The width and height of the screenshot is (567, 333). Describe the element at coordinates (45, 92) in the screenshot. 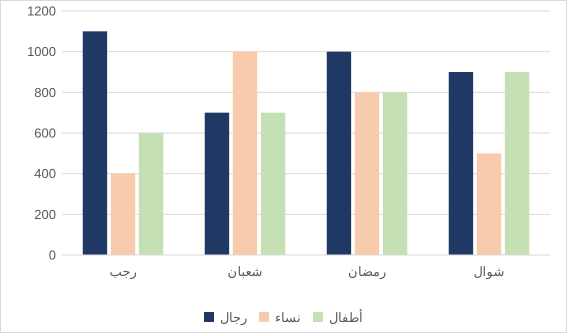

I see `y-tick-label: 800` at that location.